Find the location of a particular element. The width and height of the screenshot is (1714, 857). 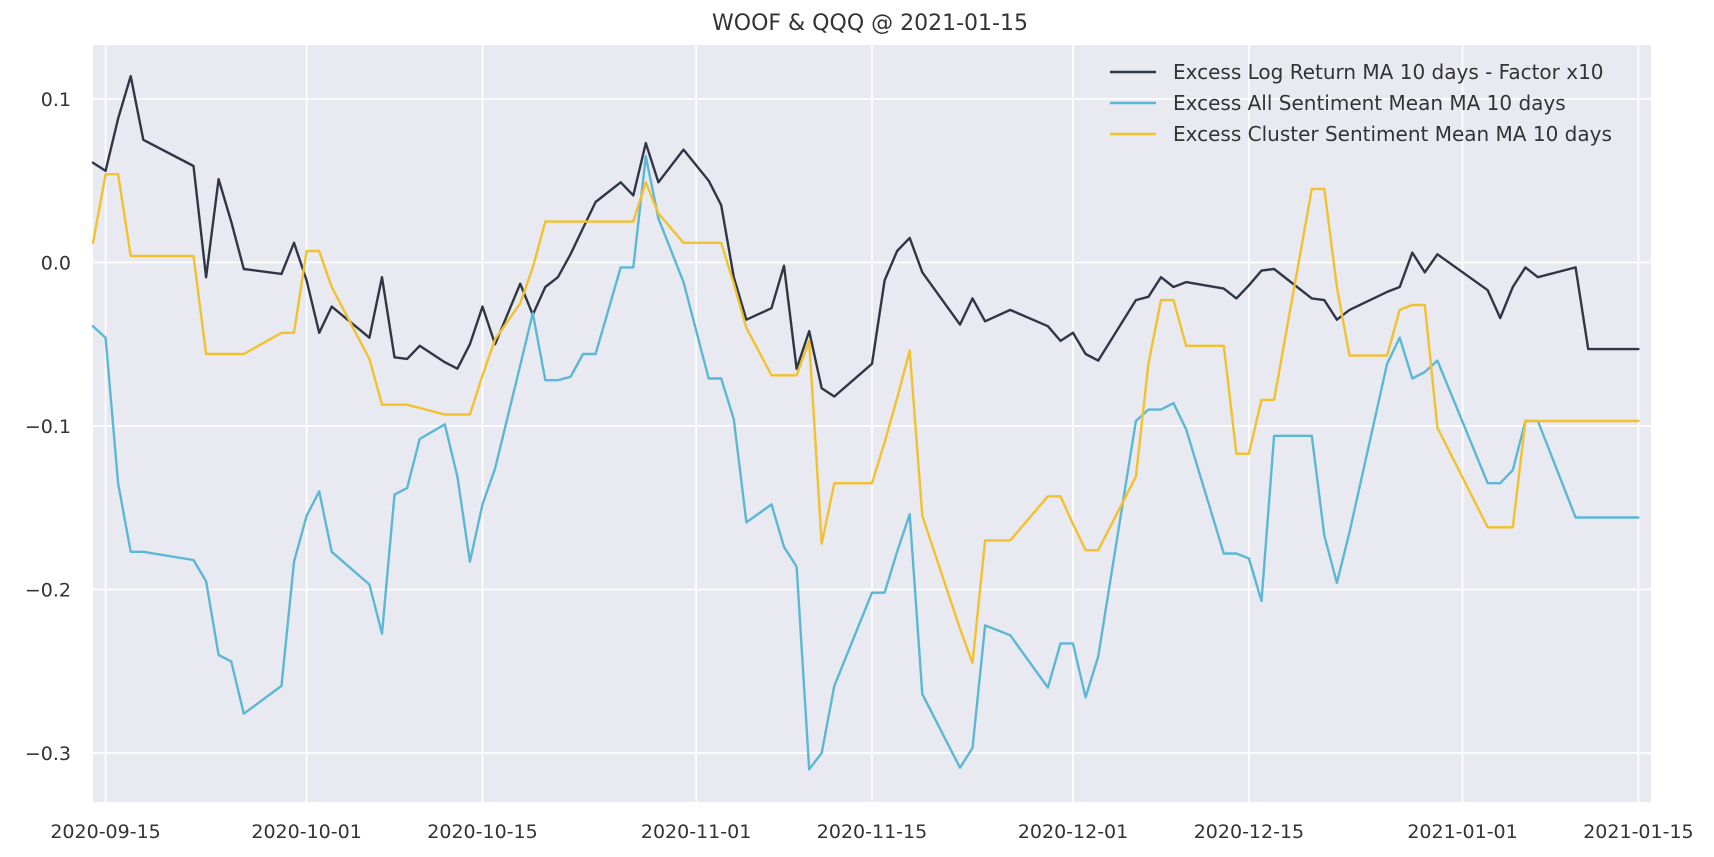

x-tick-label: 2020-09-15 is located at coordinates (105, 832).